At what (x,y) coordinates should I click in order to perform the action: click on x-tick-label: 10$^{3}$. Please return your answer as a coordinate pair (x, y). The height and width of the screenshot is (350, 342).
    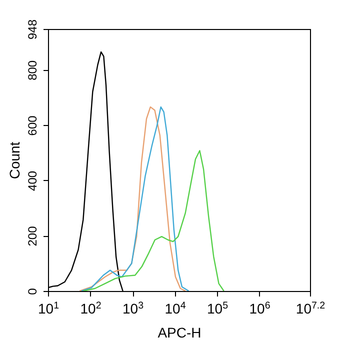
    Looking at the image, I should click on (133, 308).